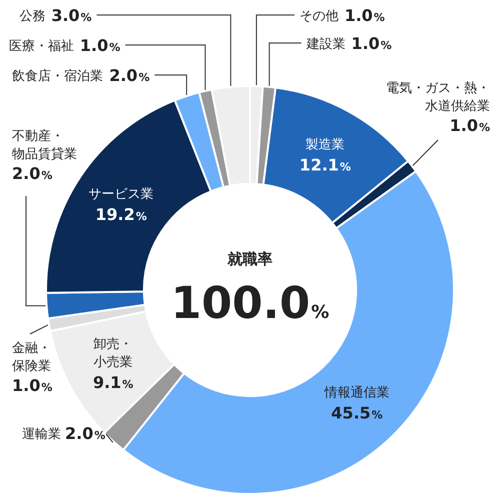  Describe the element at coordinates (31, 357) in the screenshot. I see `slice-label: 金融・保険業` at that location.